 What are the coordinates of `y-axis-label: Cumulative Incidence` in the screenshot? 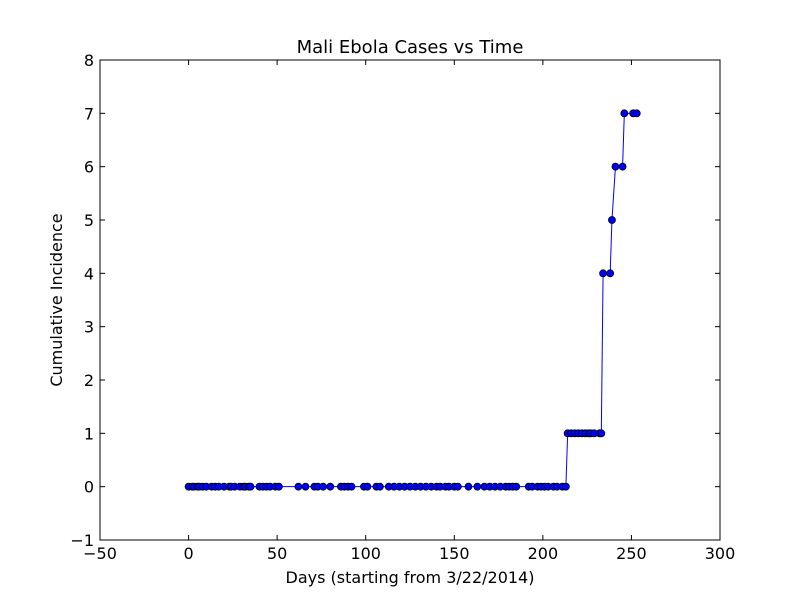 It's located at (56, 299).